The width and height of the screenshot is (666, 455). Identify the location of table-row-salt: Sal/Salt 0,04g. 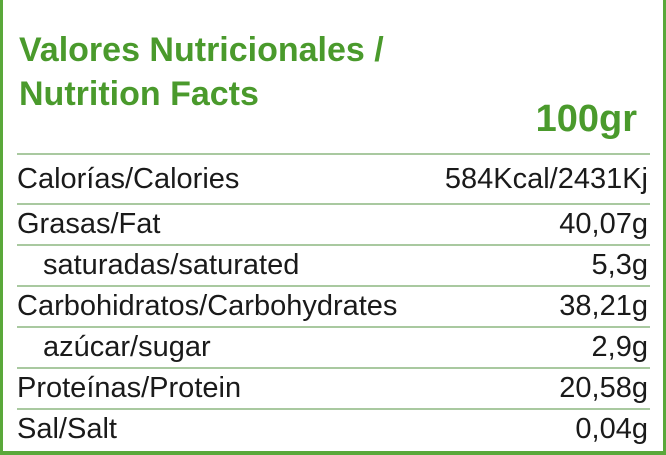
(333, 428).